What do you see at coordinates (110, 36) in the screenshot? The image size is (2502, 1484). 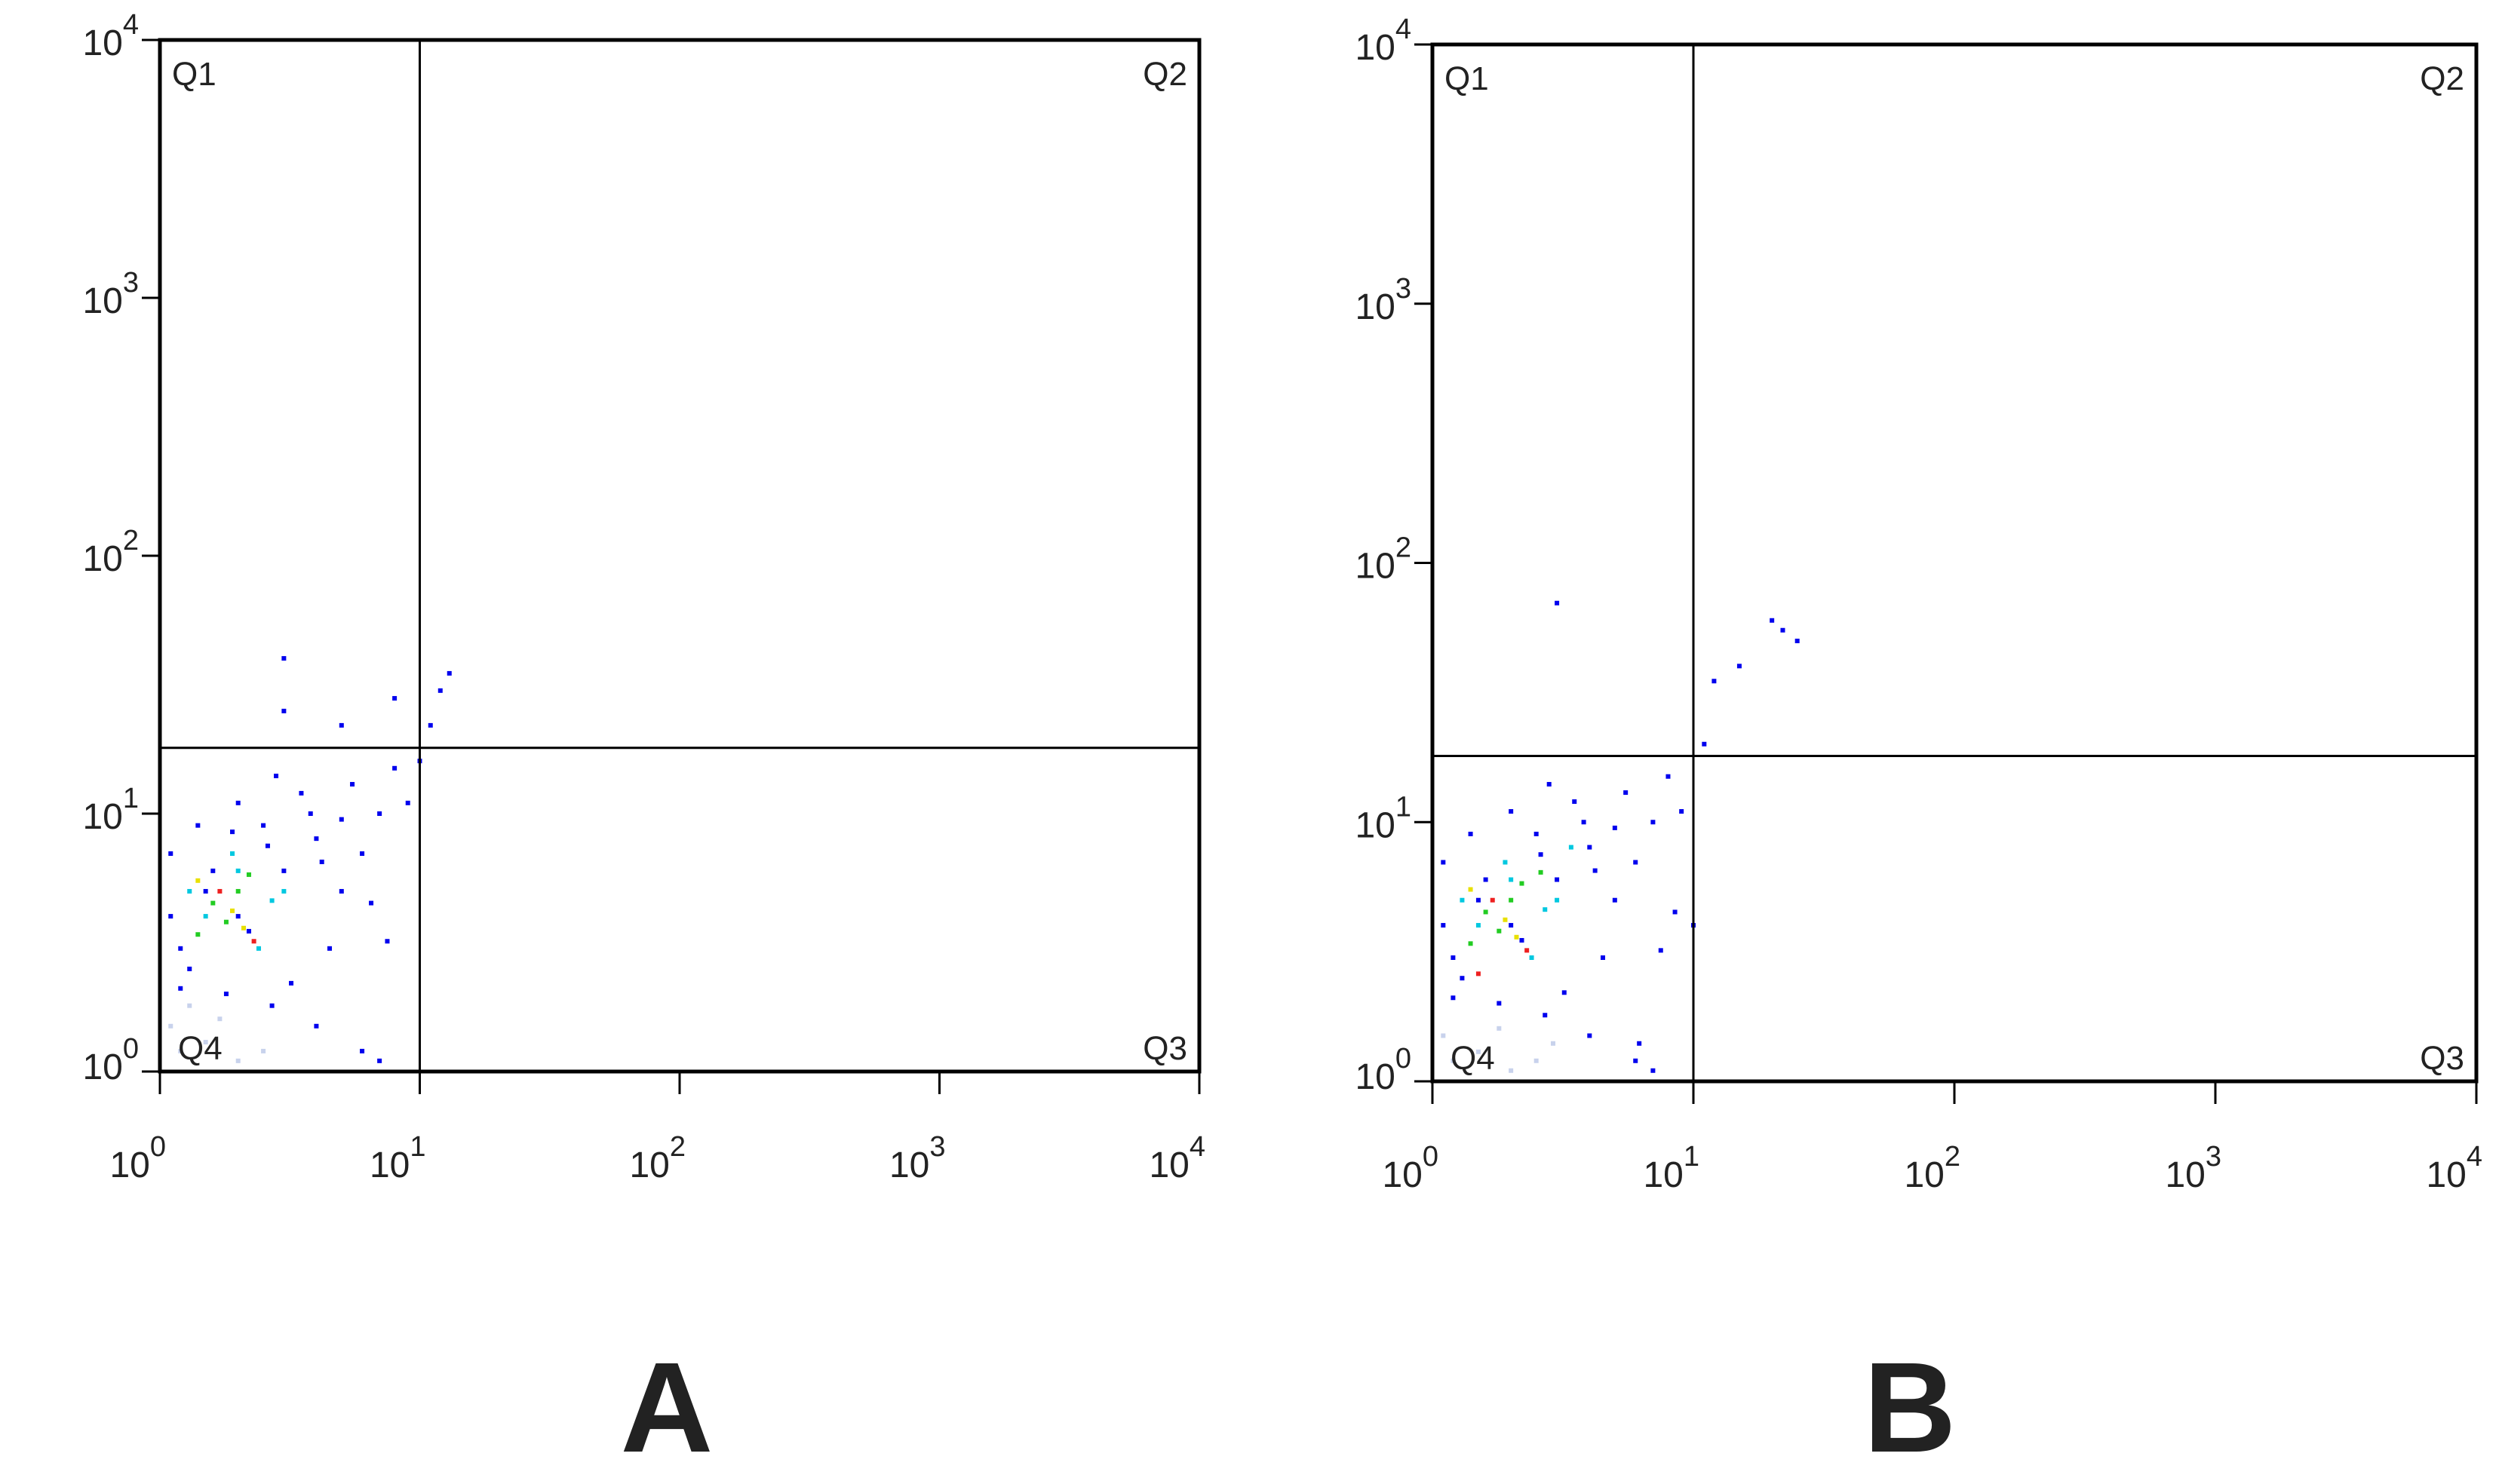 I see `y-tick-label: 10⁴` at bounding box center [110, 36].